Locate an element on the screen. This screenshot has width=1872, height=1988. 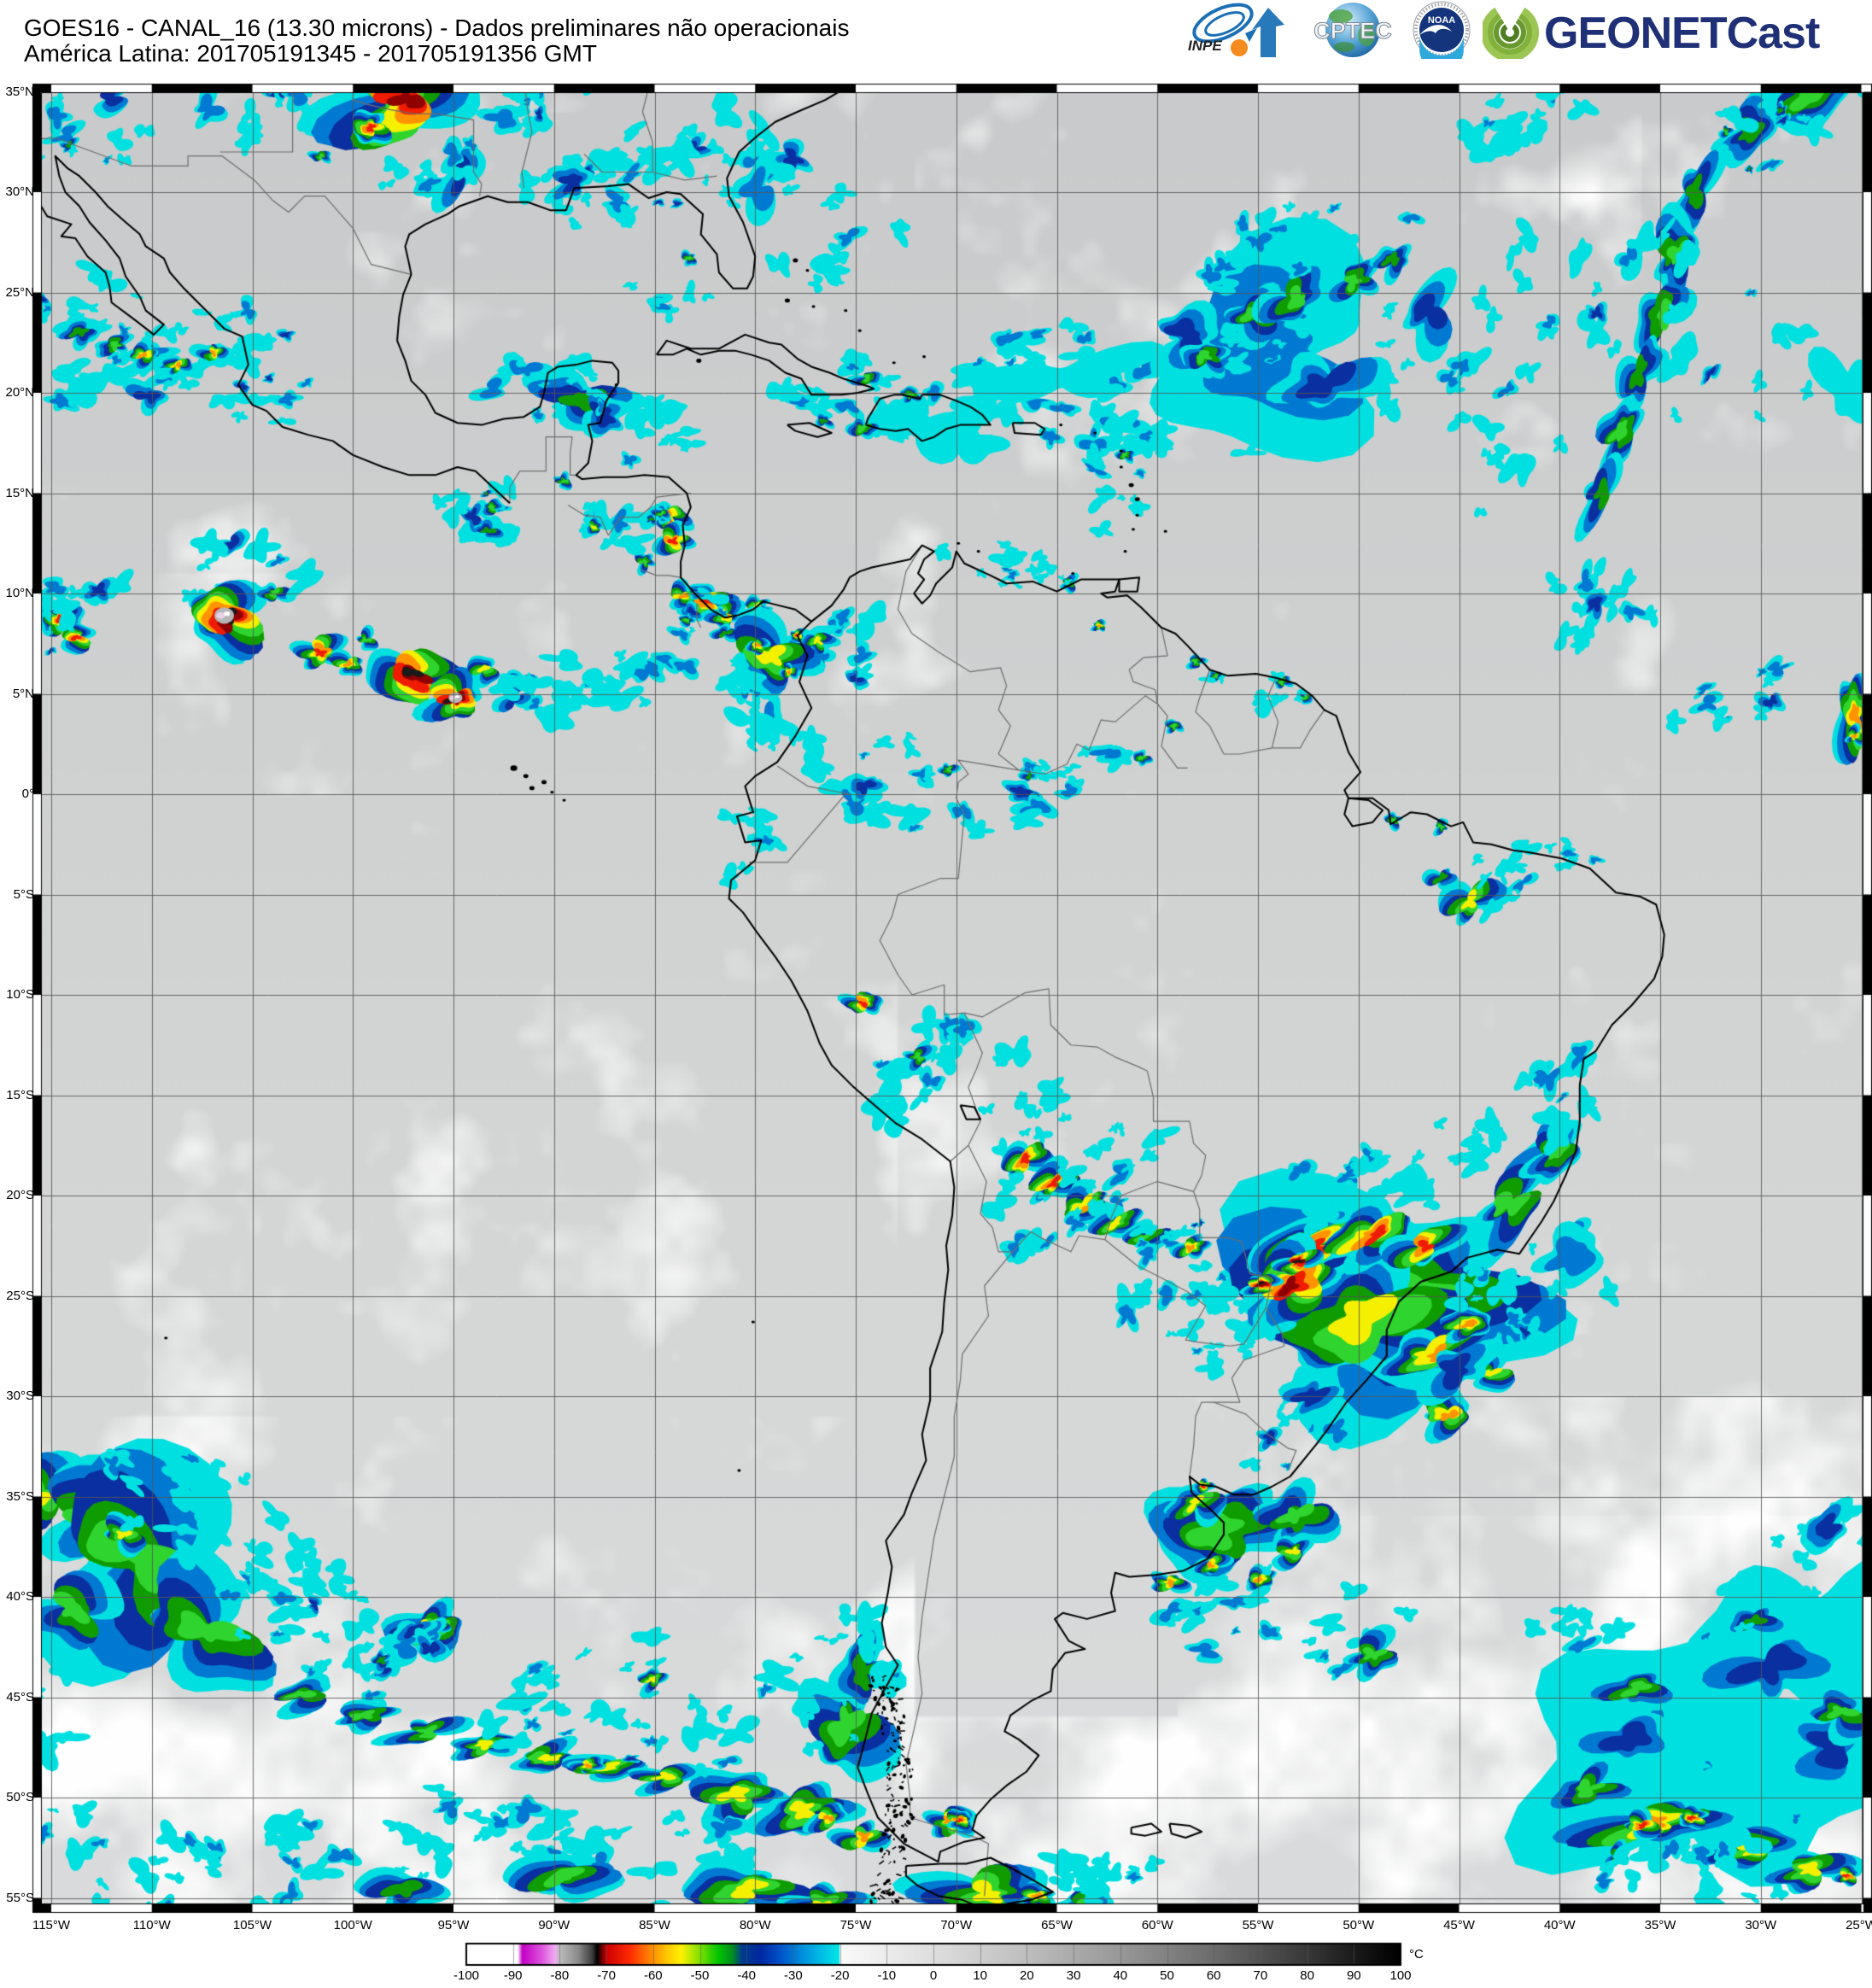
lon-tick-label: 30°W is located at coordinates (1761, 1925).